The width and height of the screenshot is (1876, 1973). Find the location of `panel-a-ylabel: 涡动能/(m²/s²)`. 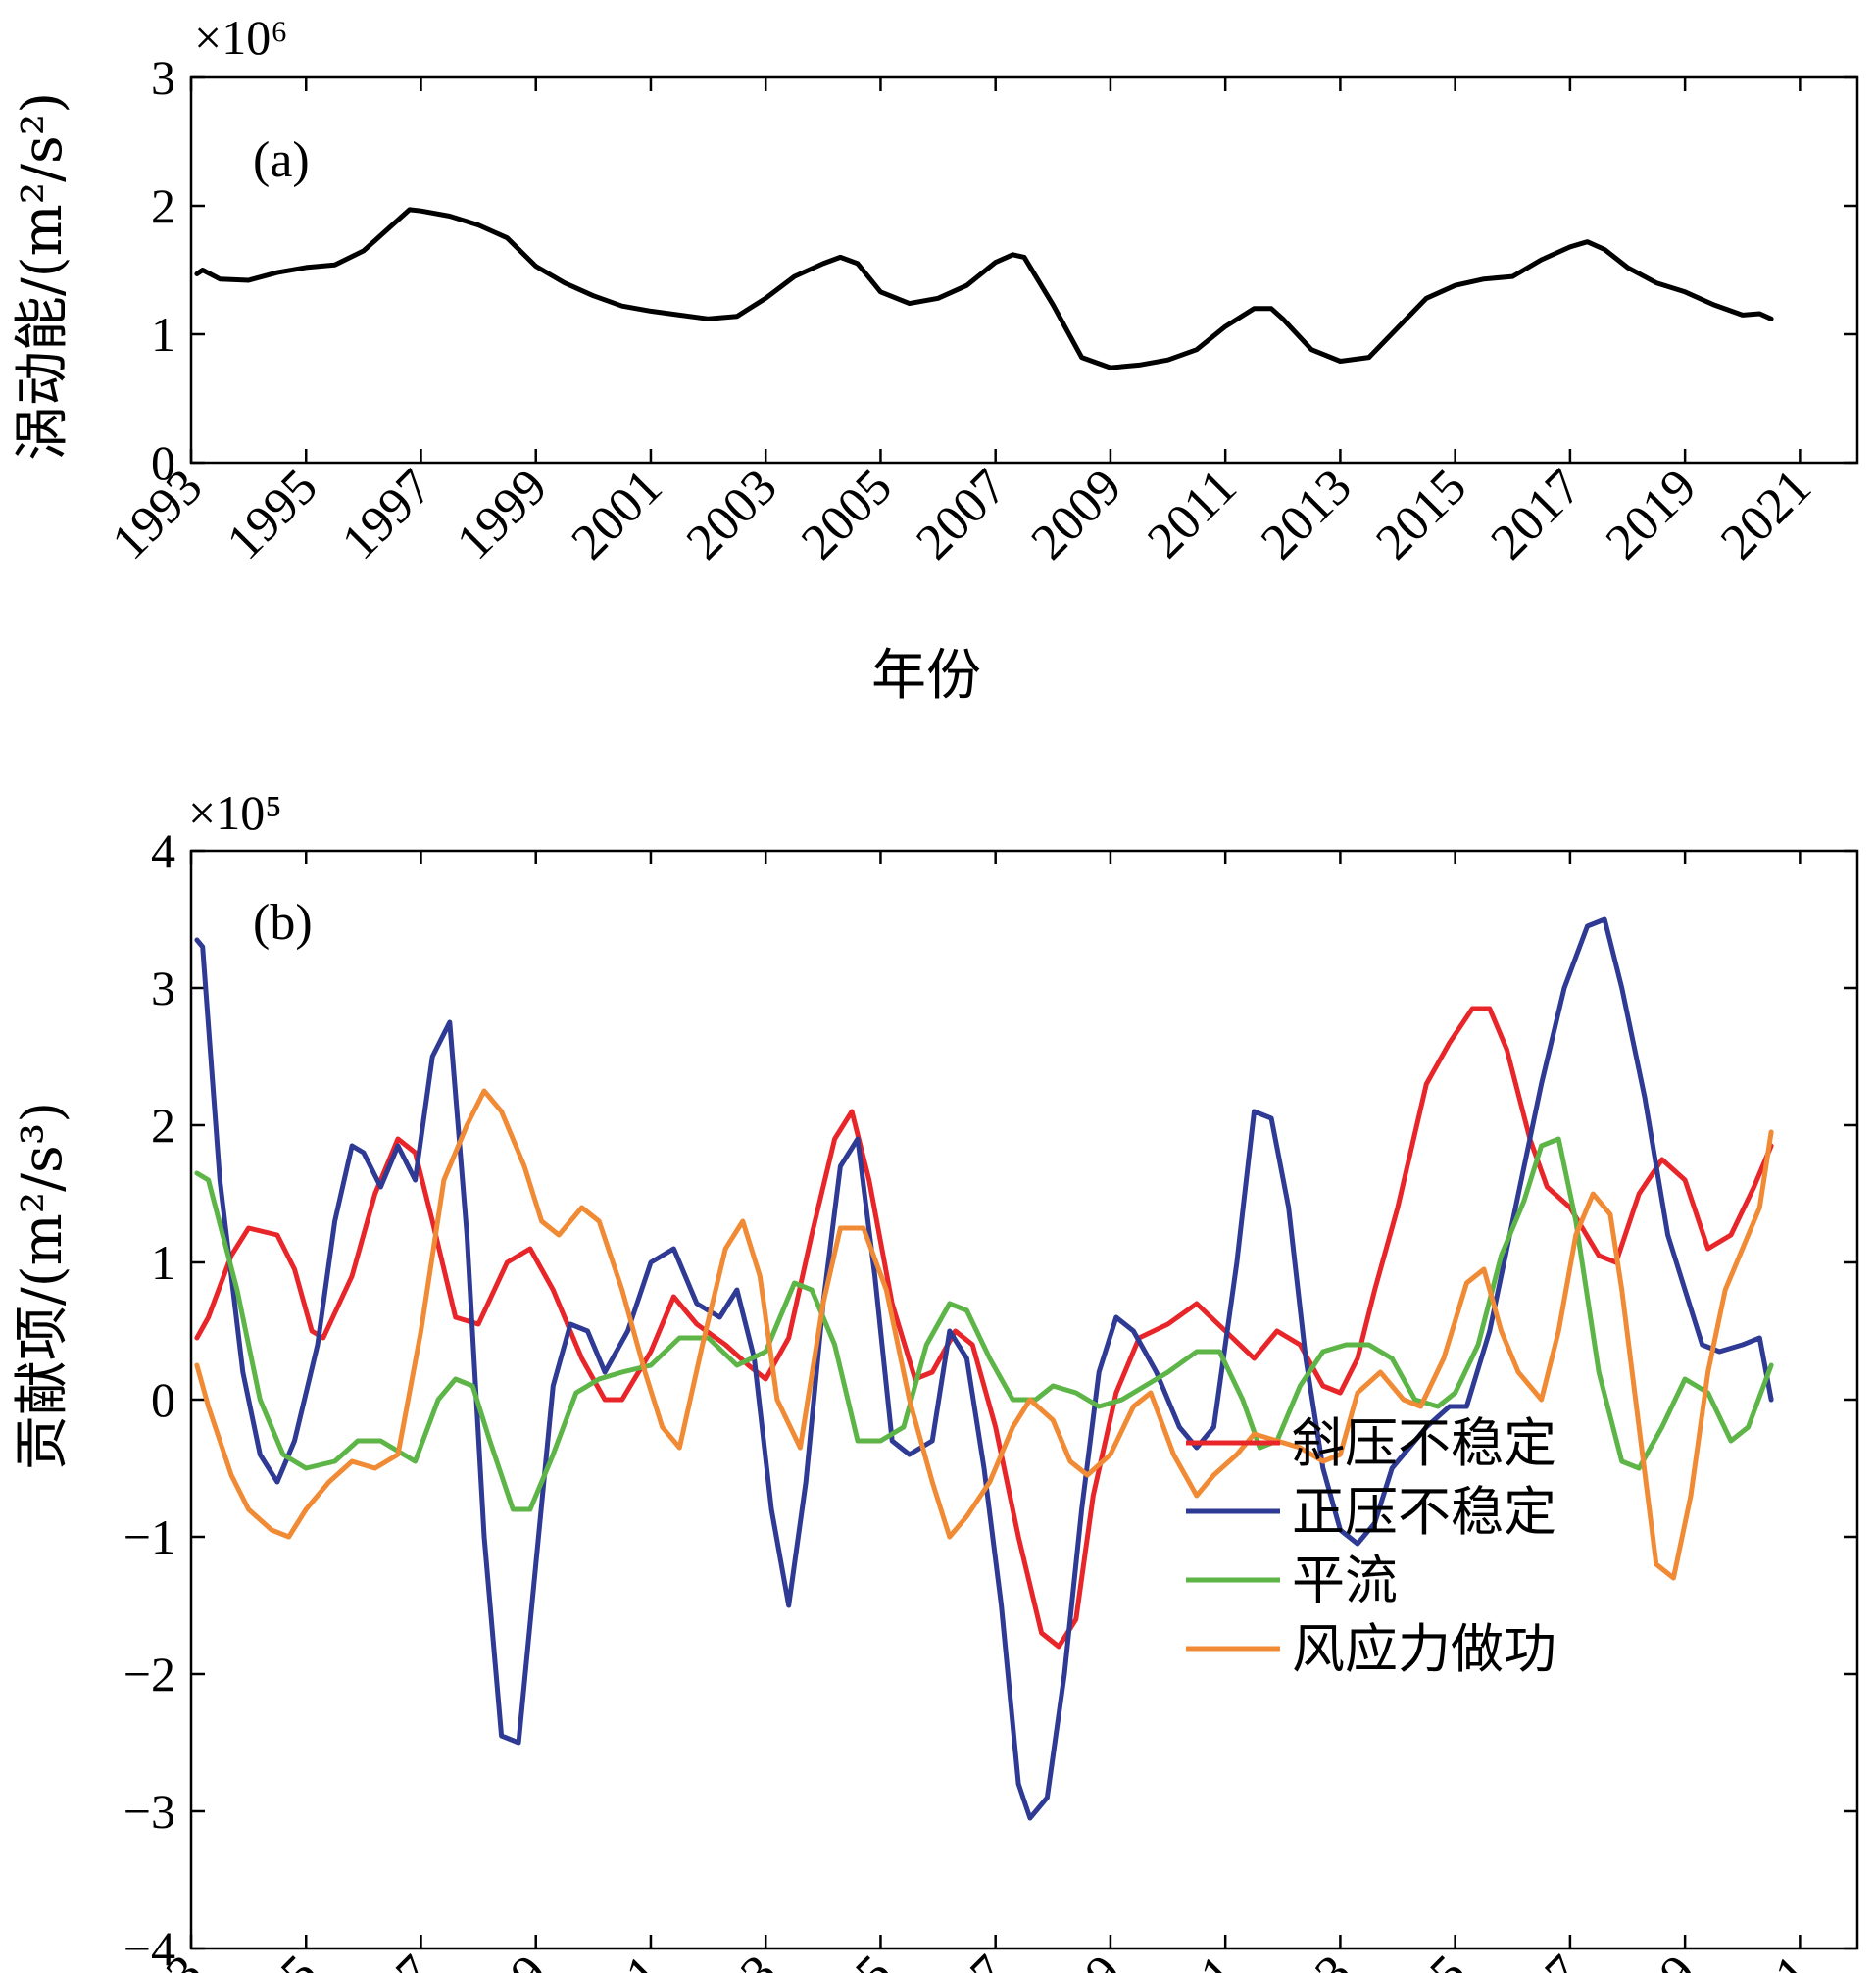

panel-a-ylabel: 涡动能/(m²/s²) is located at coordinates (42, 277).